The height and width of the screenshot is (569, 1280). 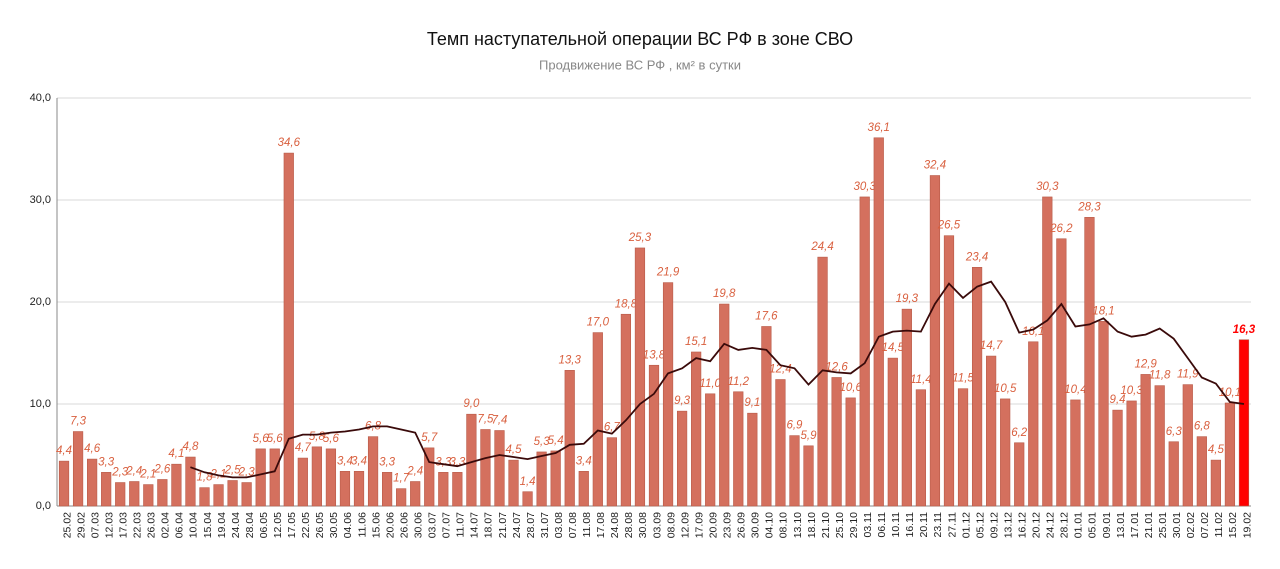 What do you see at coordinates (208, 525) in the screenshot?
I see `x-tick-label: 15.04` at bounding box center [208, 525].